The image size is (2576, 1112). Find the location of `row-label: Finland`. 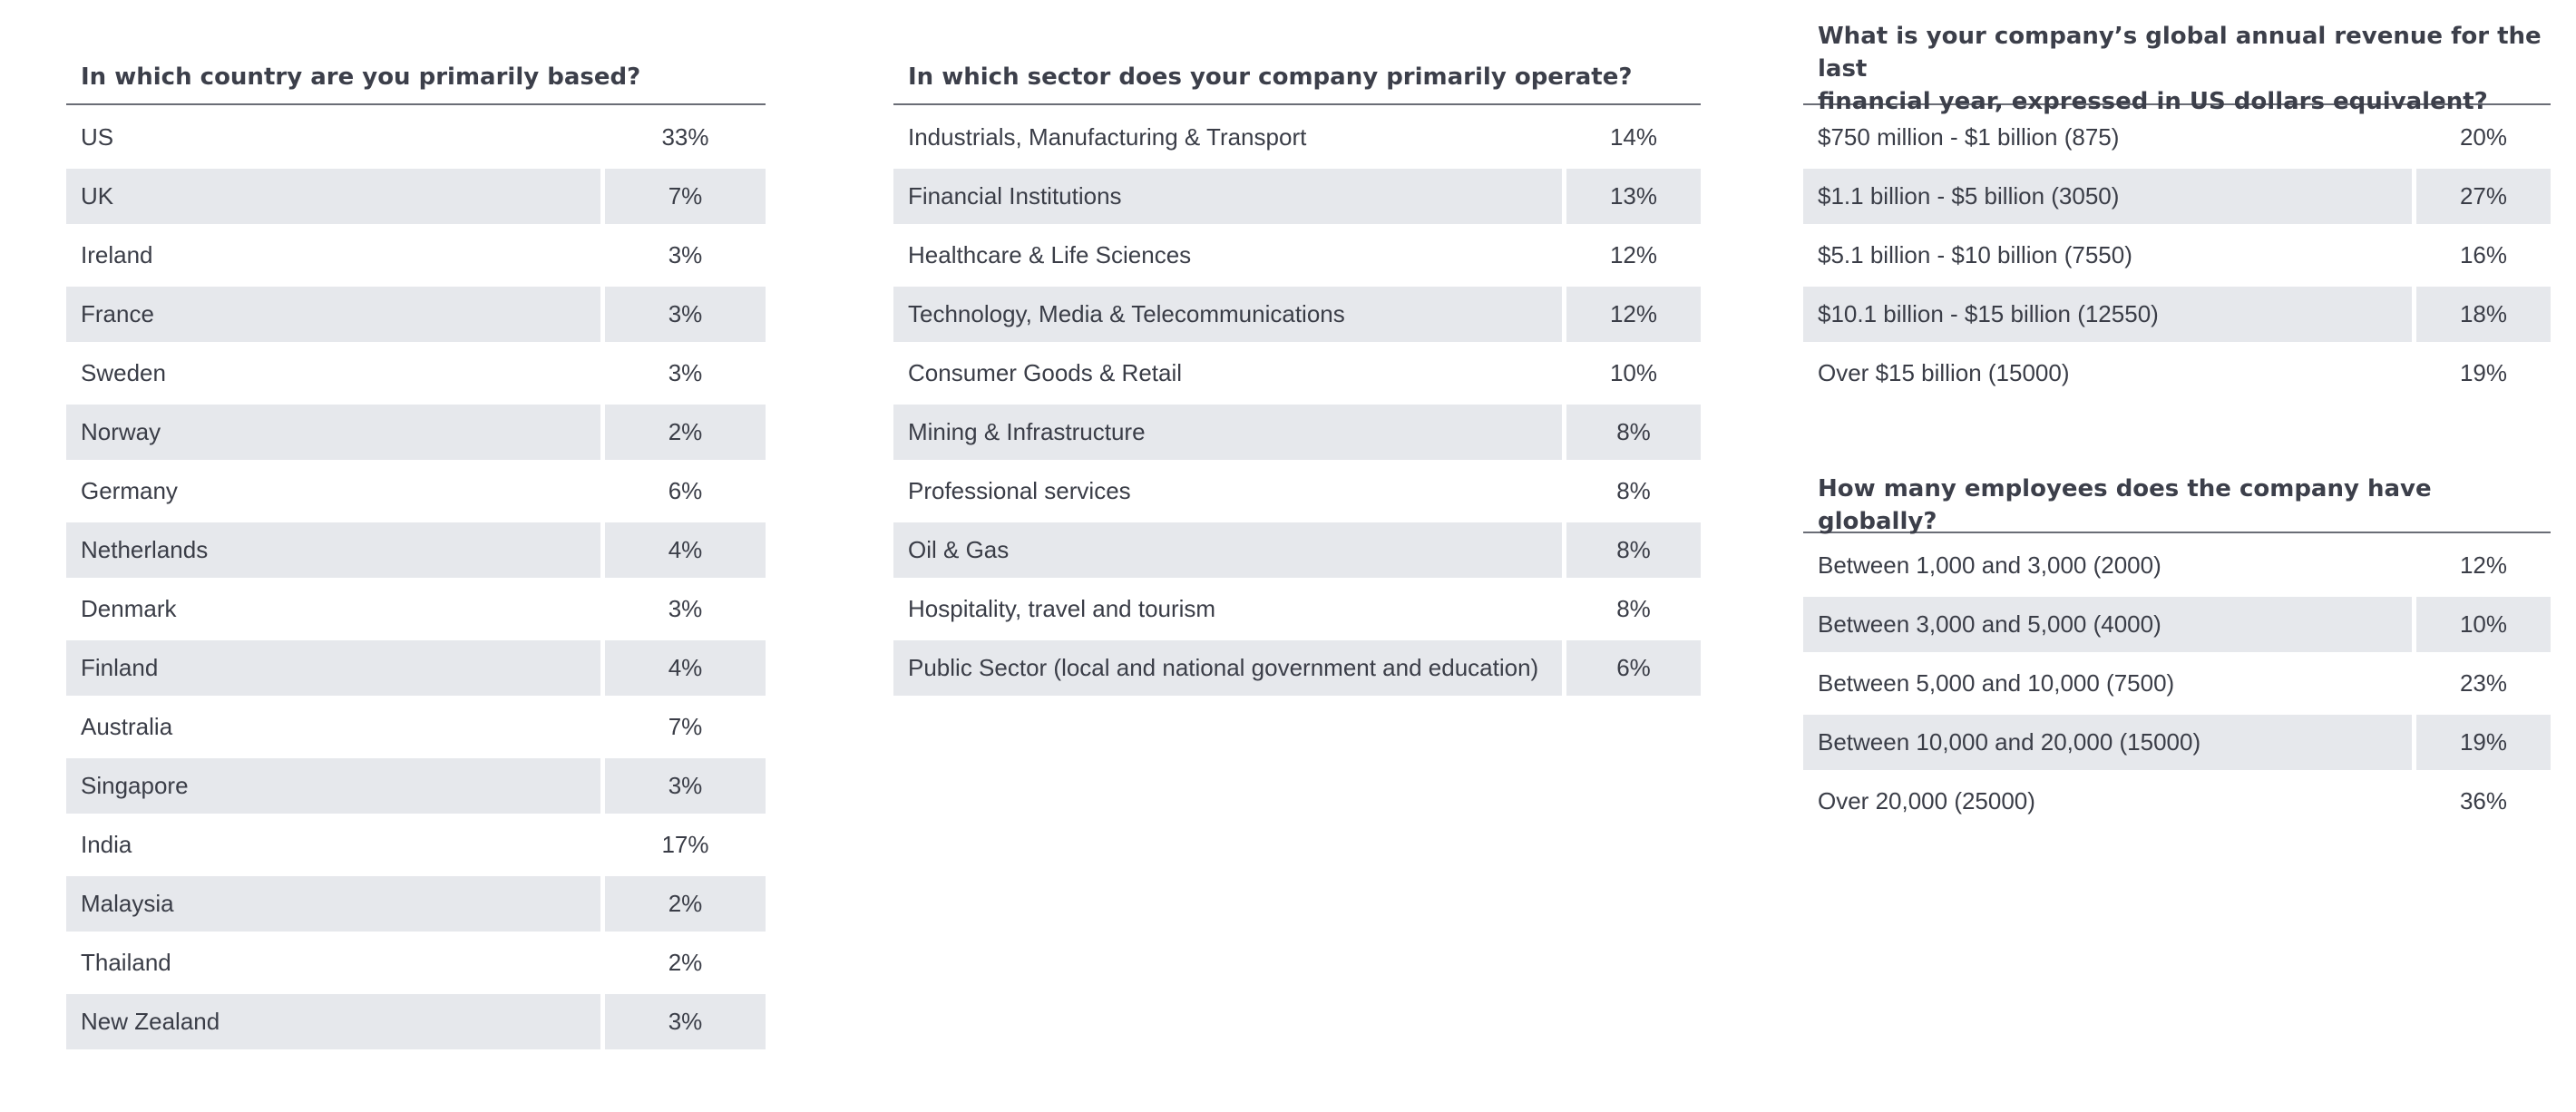

row-label: Finland is located at coordinates (333, 668).